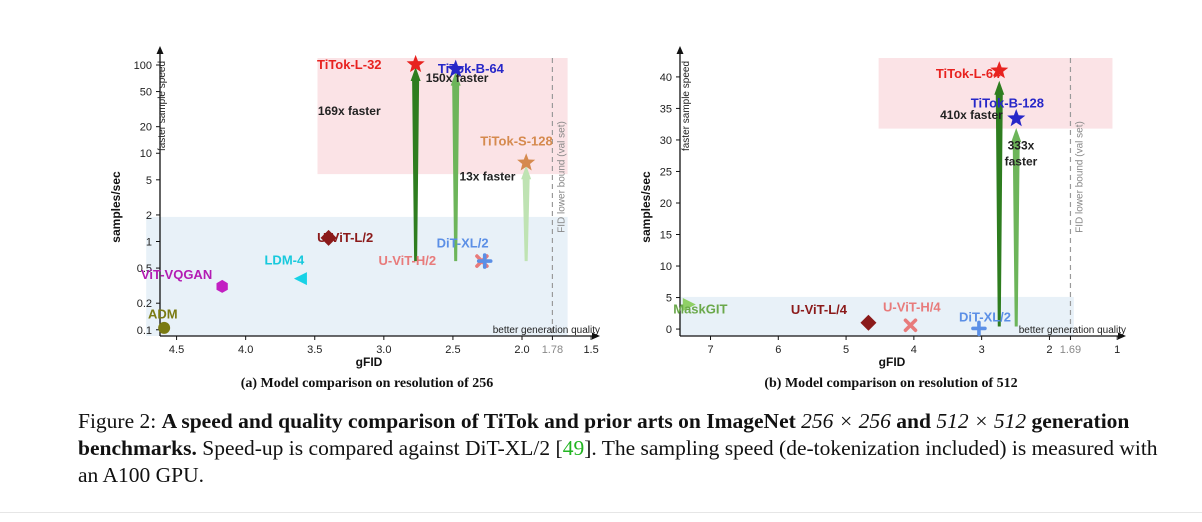  Describe the element at coordinates (982, 350) in the screenshot. I see `x-tick-label: 3` at that location.